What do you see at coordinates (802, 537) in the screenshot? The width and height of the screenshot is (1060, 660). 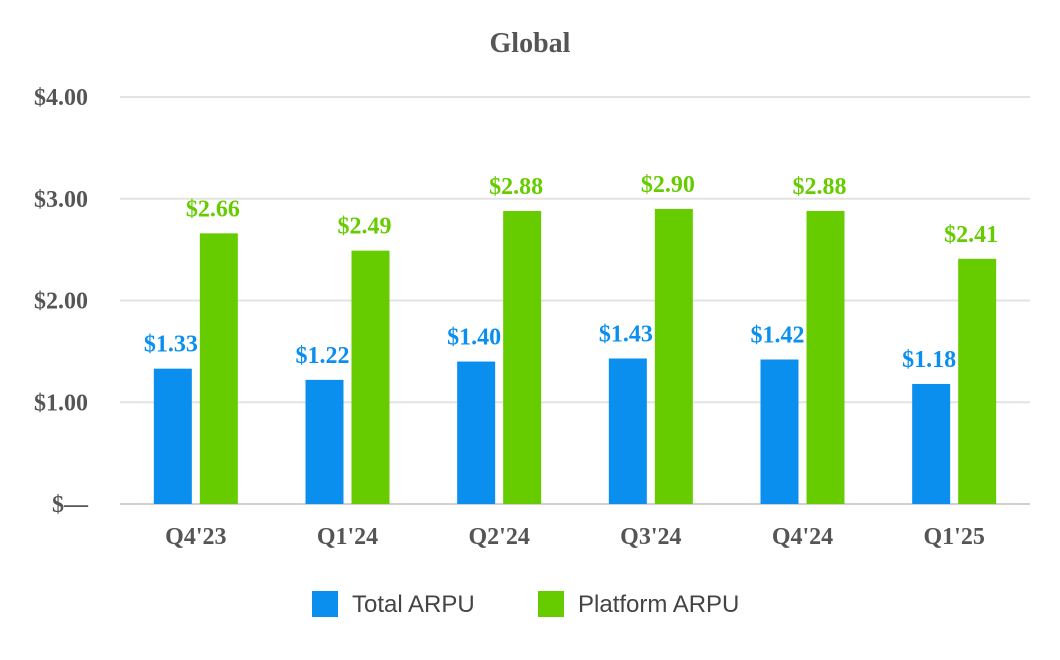 I see `x-tick-label: Q4'24` at bounding box center [802, 537].